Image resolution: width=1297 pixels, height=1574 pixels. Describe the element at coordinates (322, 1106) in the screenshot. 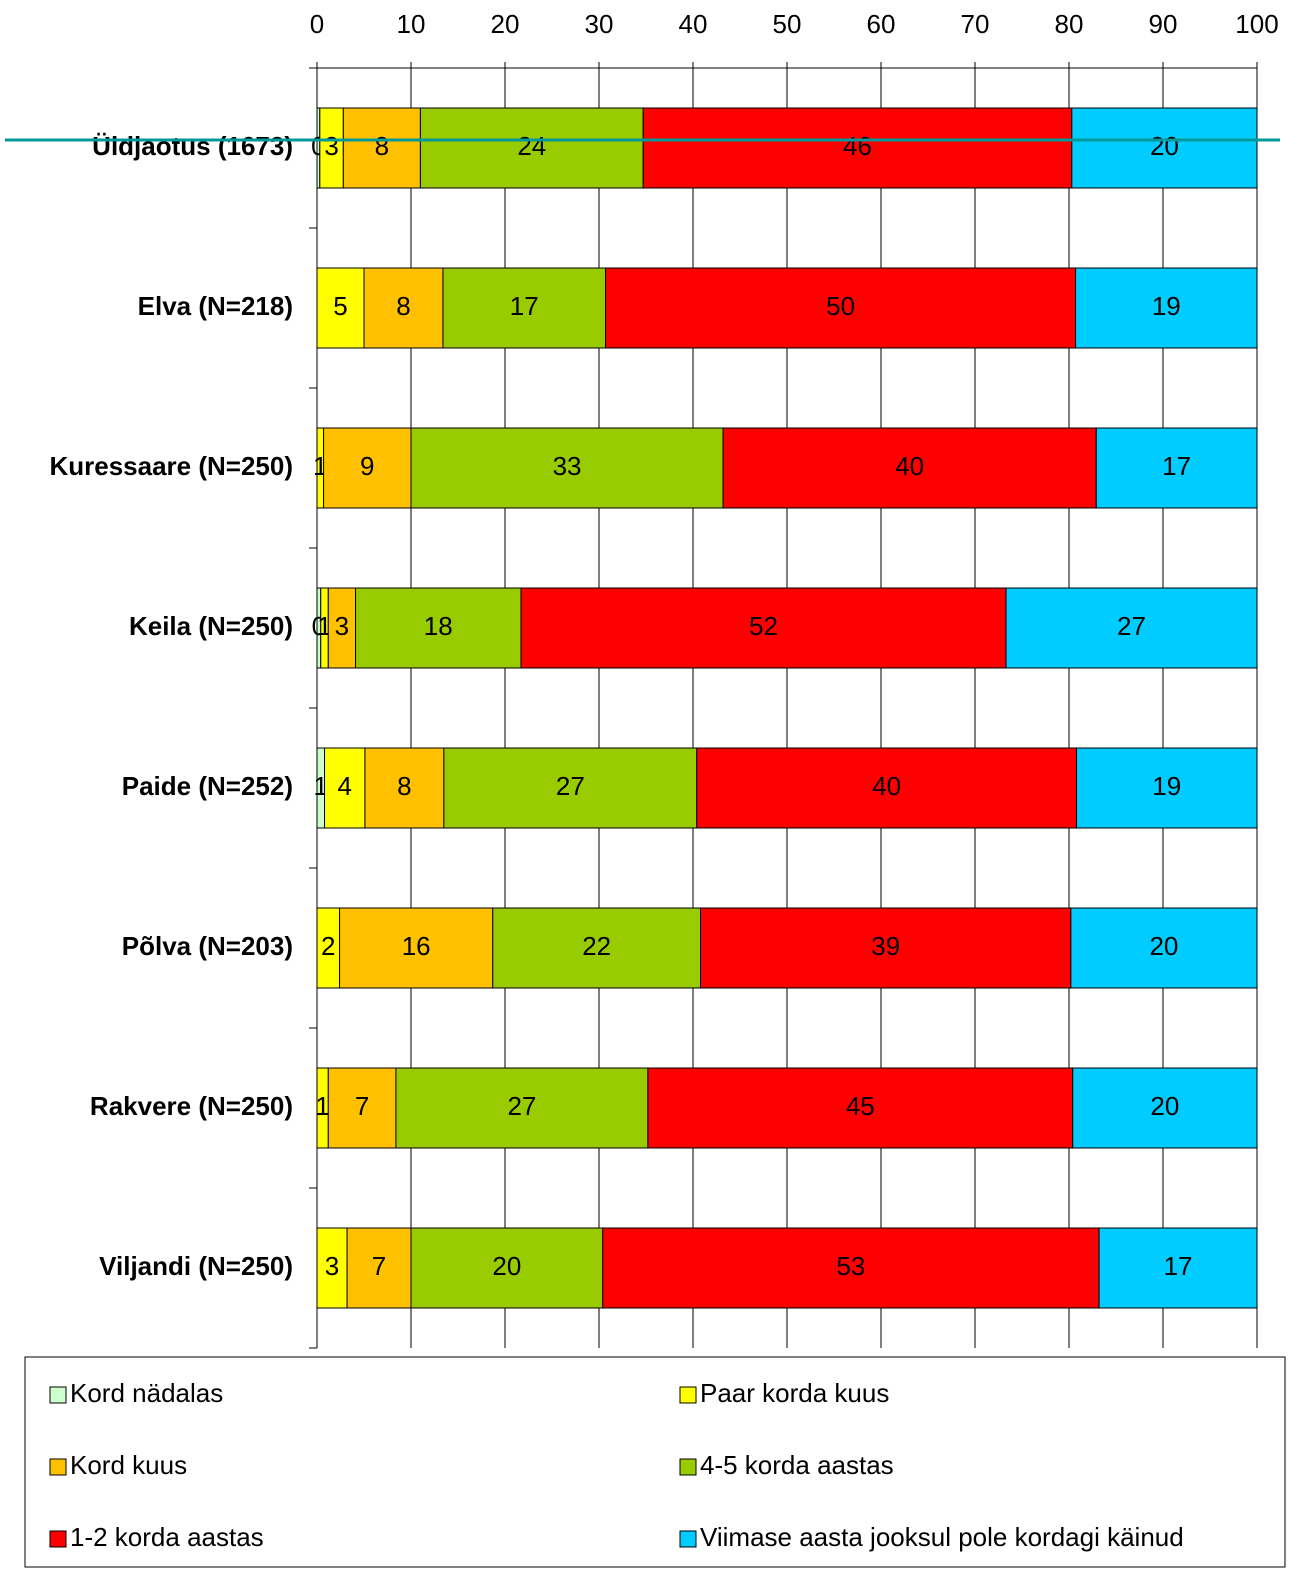

I see `data-label: 1` at that location.